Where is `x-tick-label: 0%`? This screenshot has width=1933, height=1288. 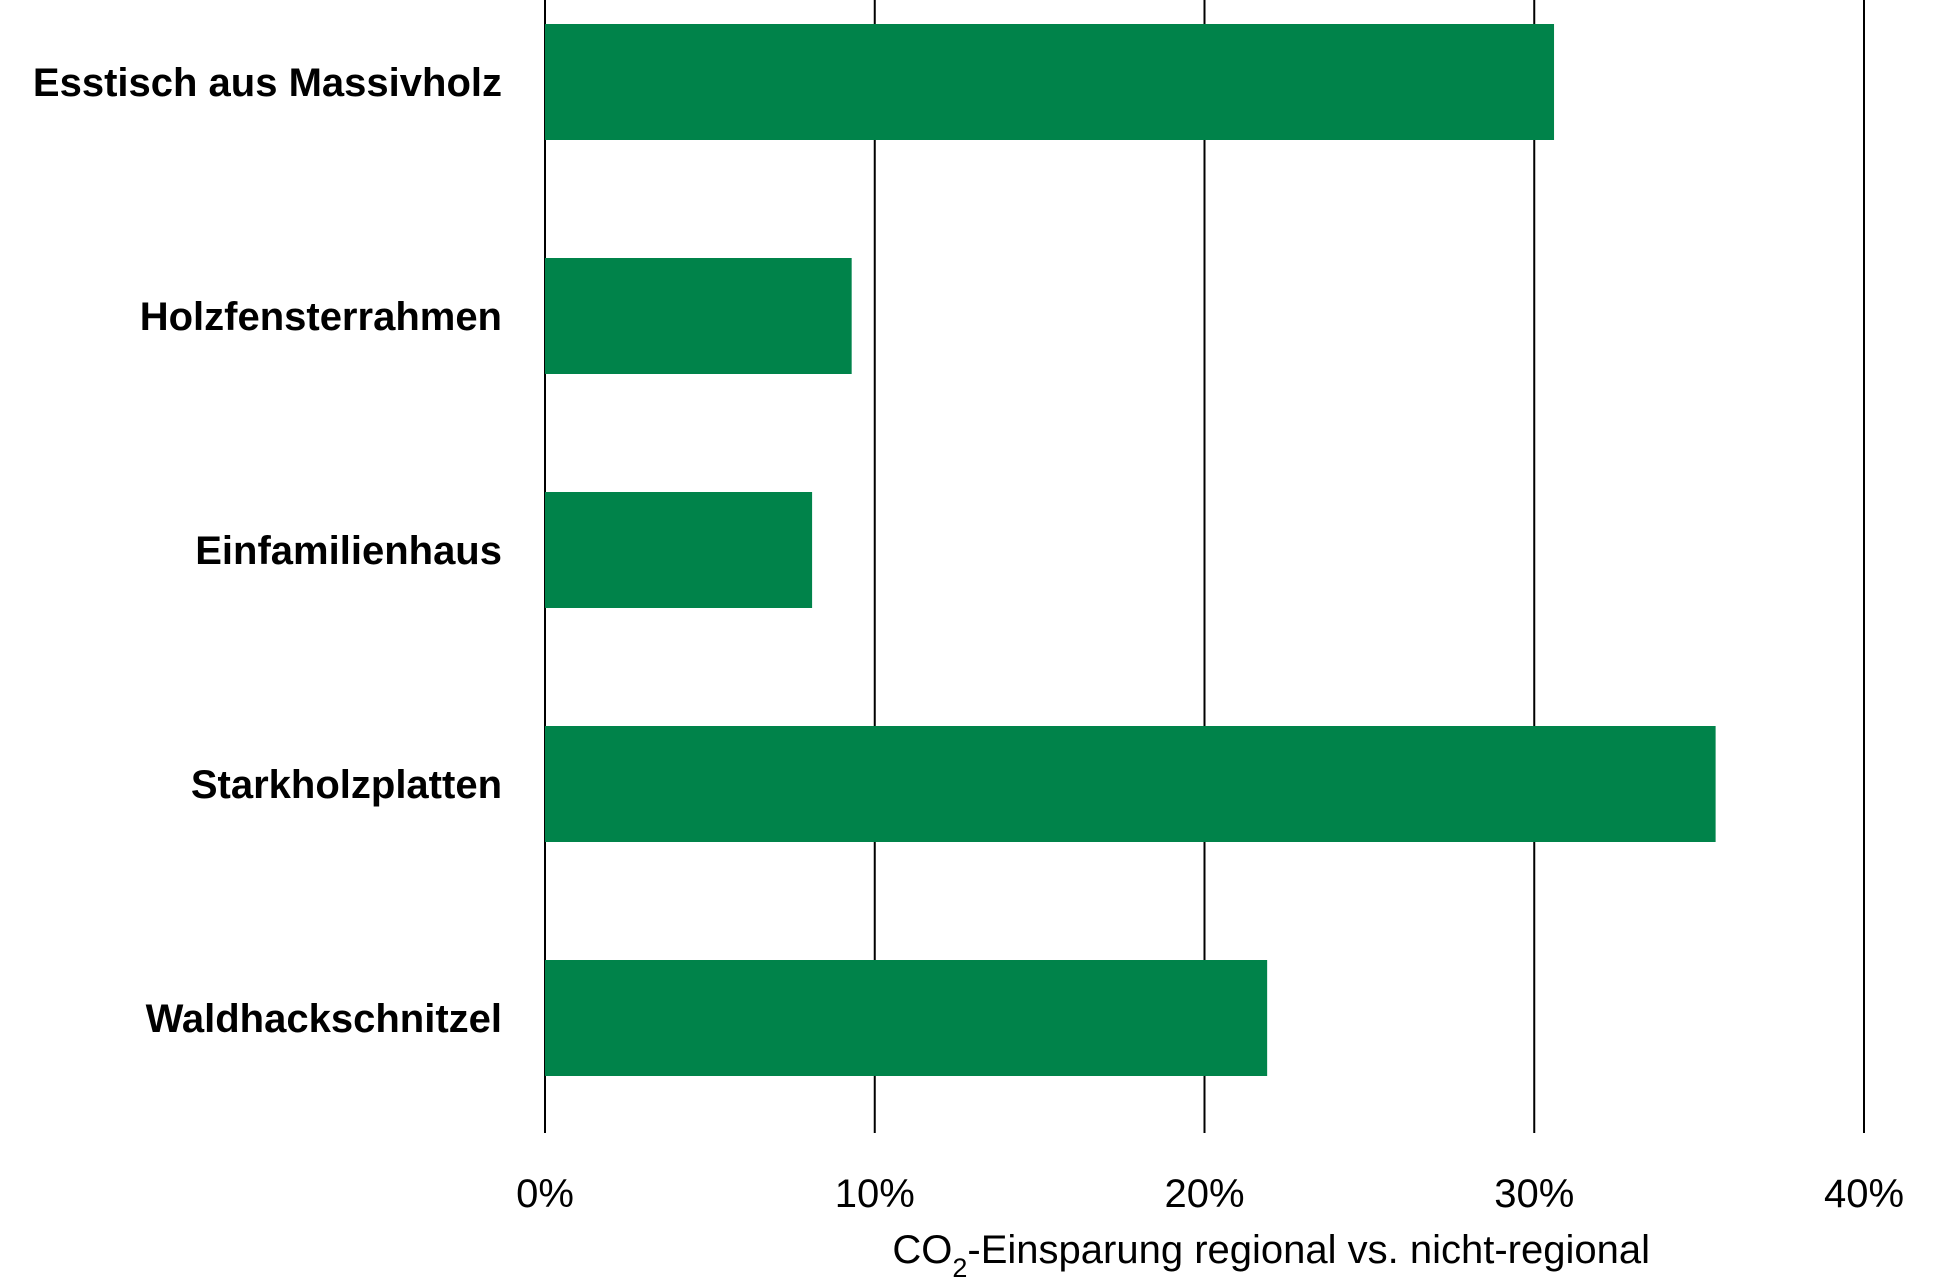 x-tick-label: 0% is located at coordinates (545, 1194).